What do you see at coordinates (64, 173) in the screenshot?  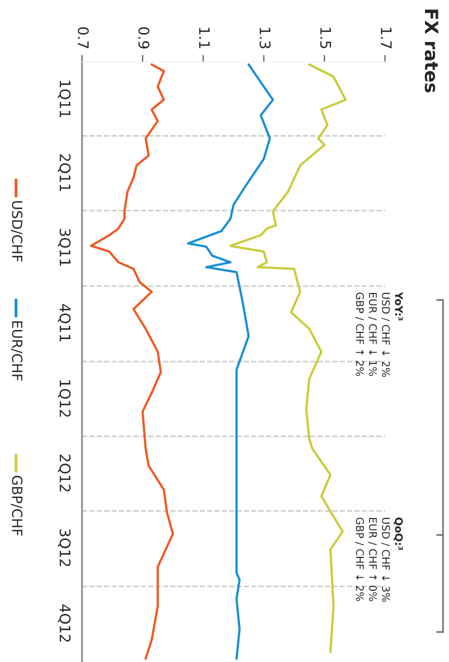 I see `y-tick-label: 2Q11` at bounding box center [64, 173].